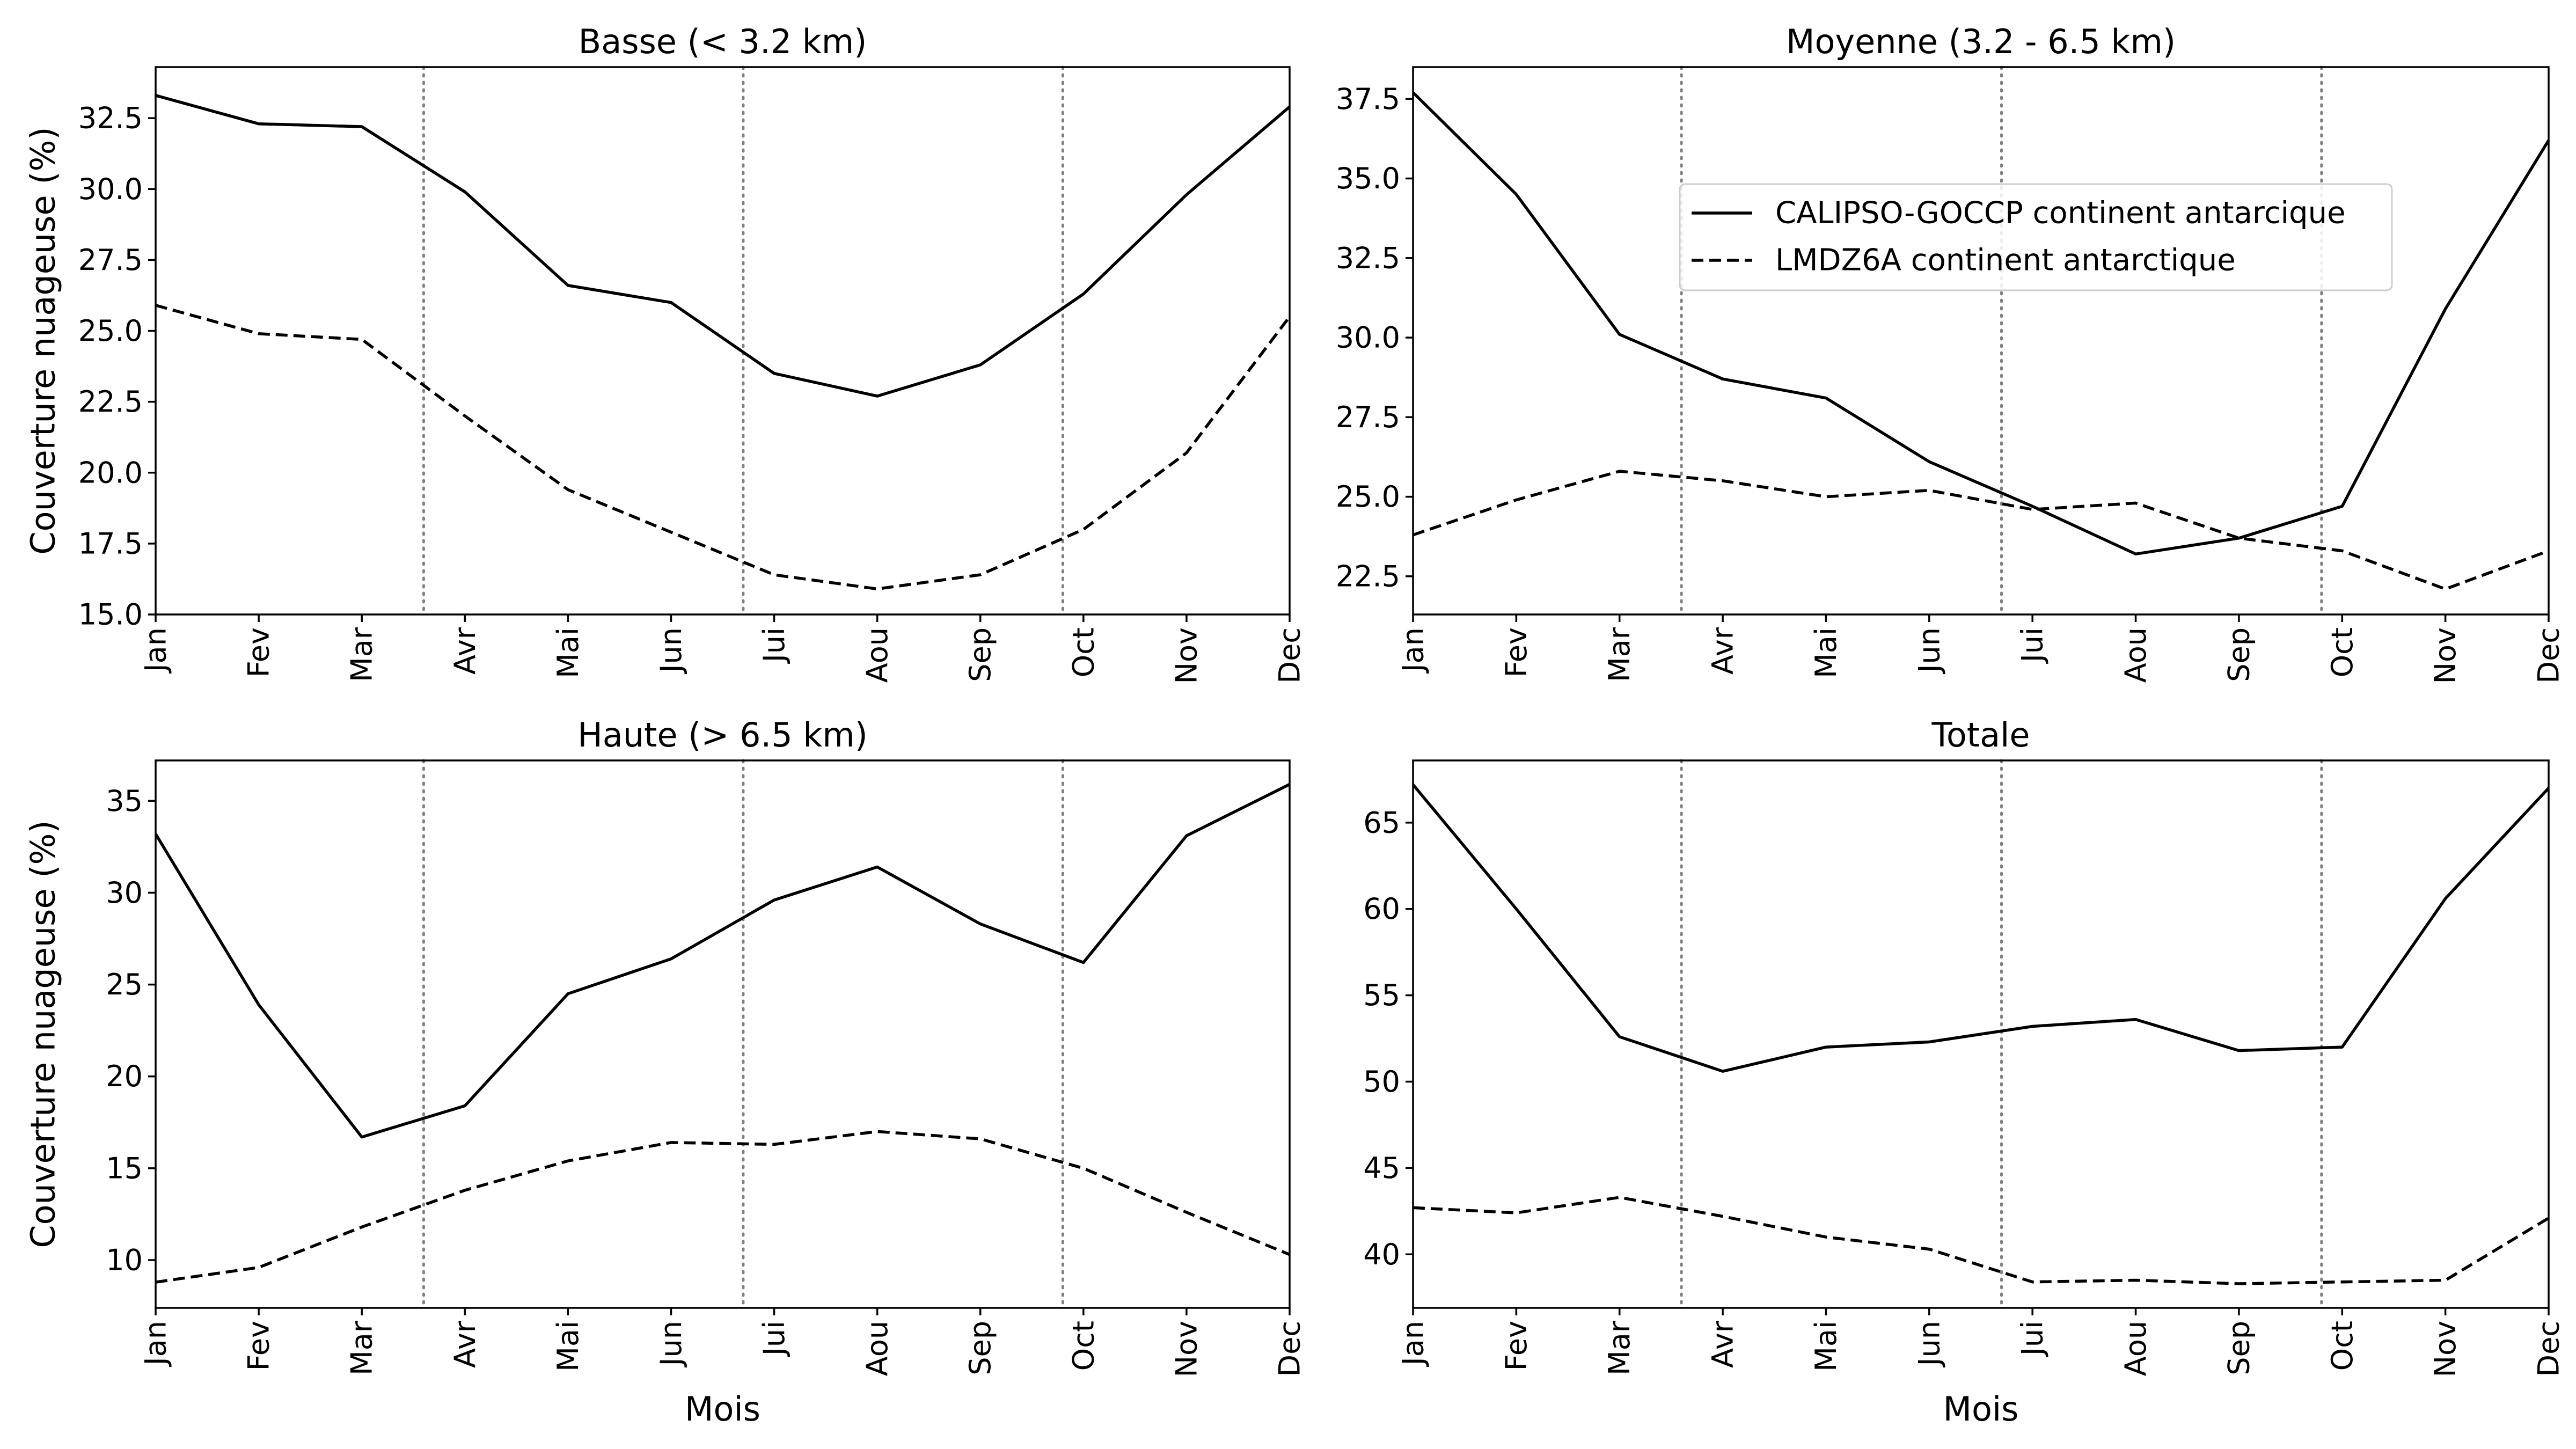  I want to click on y-tick-label: 17.5, so click(110, 543).